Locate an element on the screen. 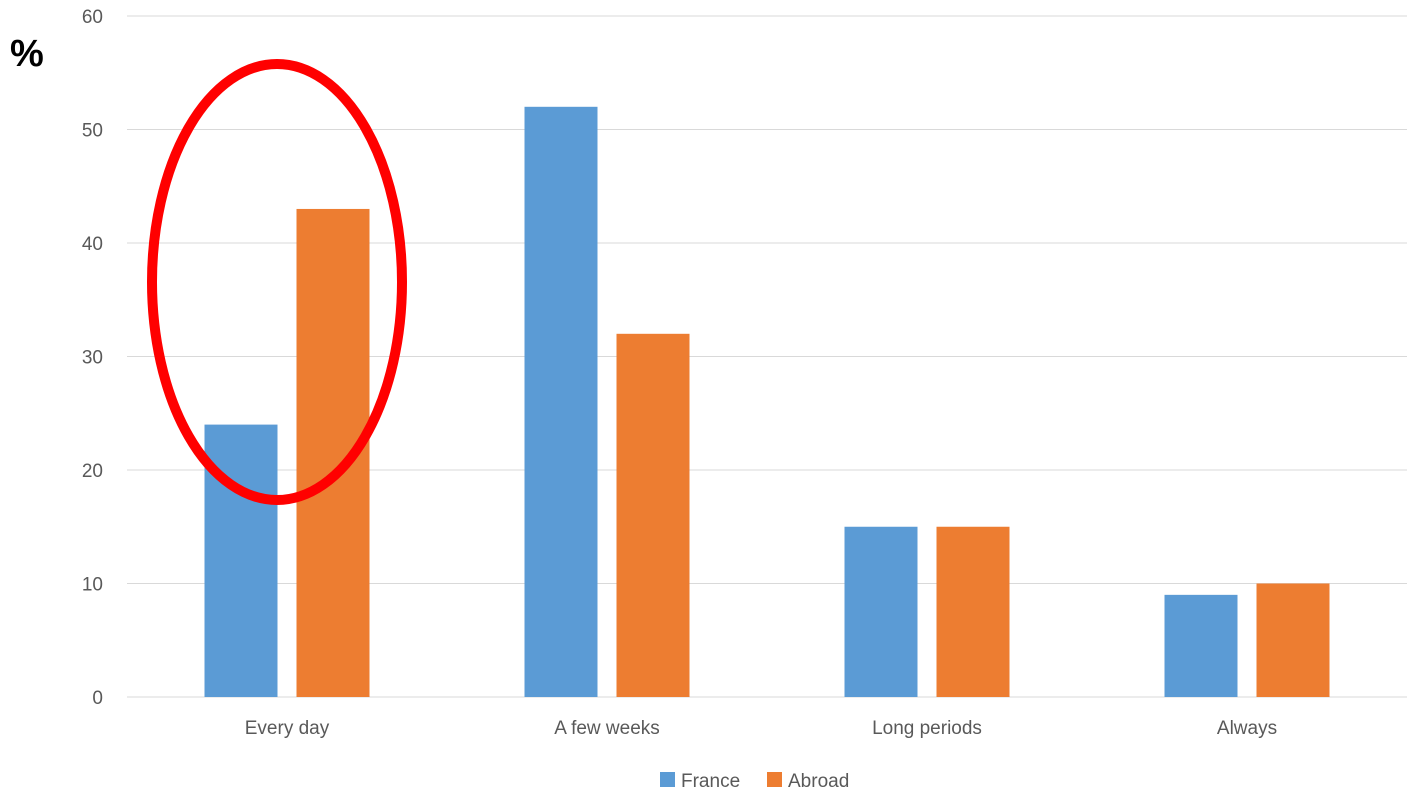  legend-swatch-abroad is located at coordinates (774, 779).